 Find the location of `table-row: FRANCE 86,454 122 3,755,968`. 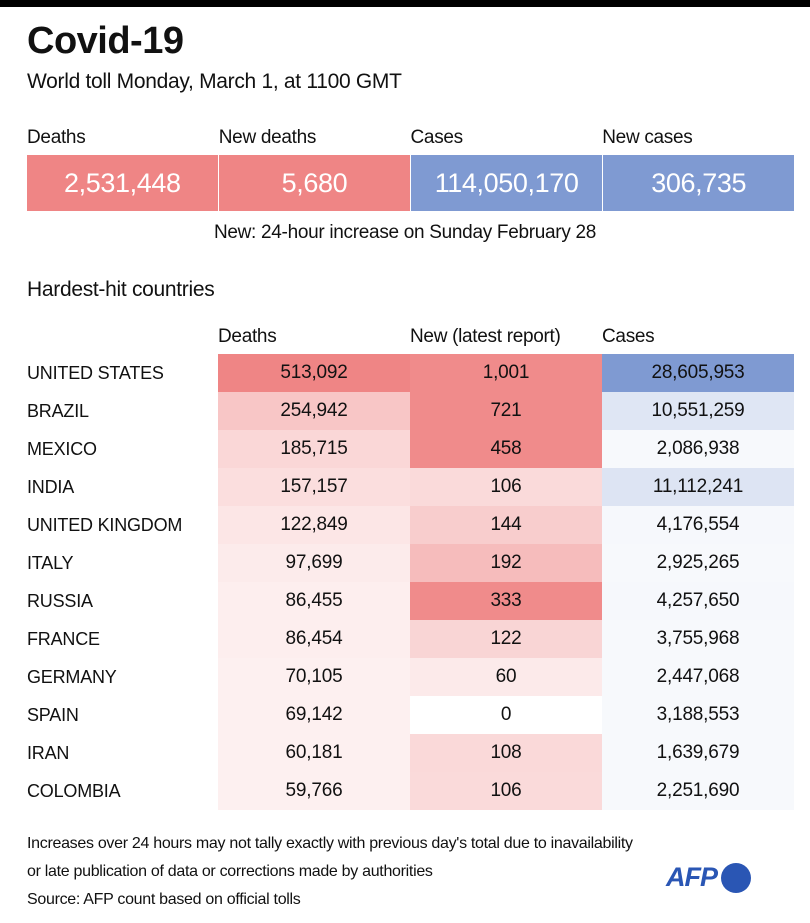

table-row: FRANCE 86,454 122 3,755,968 is located at coordinates (410, 639).